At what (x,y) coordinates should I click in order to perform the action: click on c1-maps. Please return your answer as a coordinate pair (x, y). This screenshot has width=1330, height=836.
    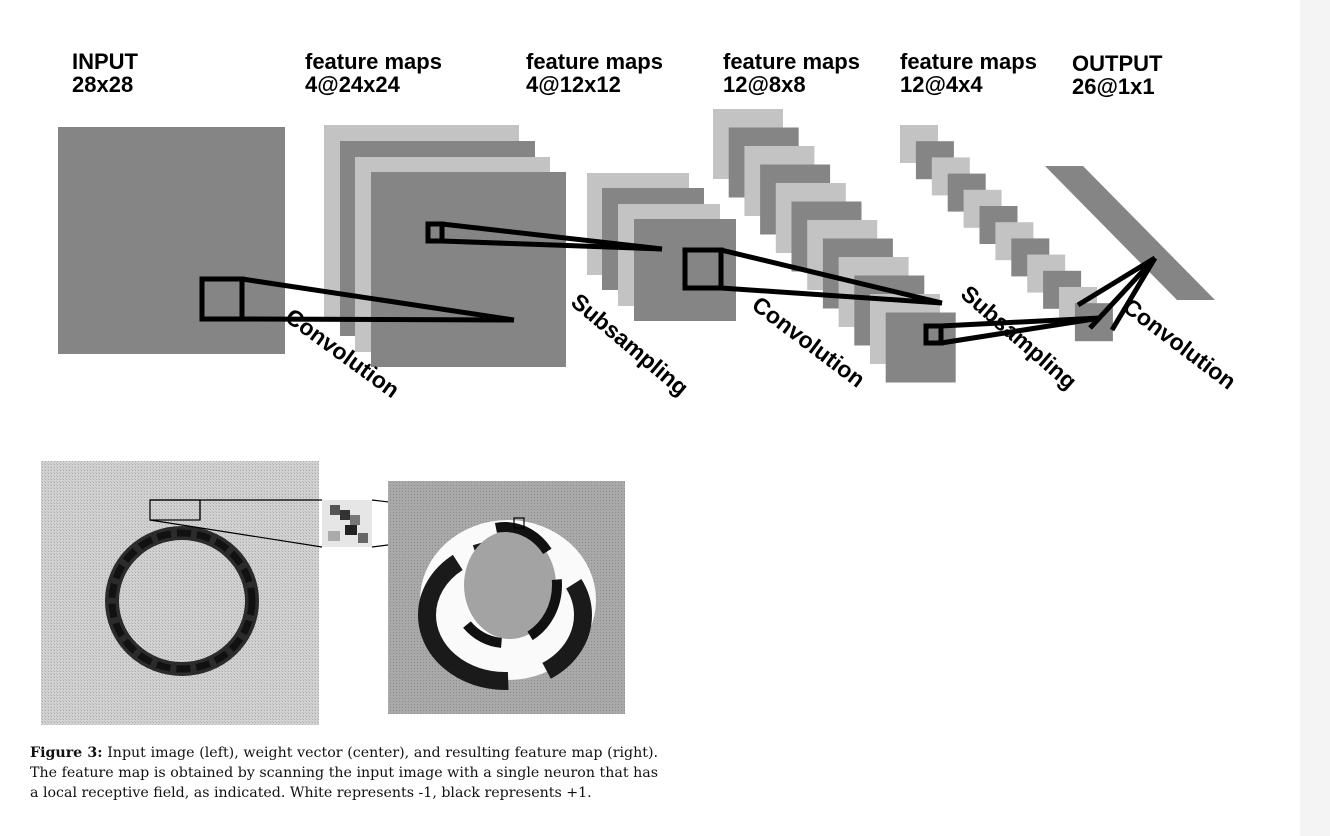
    Looking at the image, I should click on (445, 246).